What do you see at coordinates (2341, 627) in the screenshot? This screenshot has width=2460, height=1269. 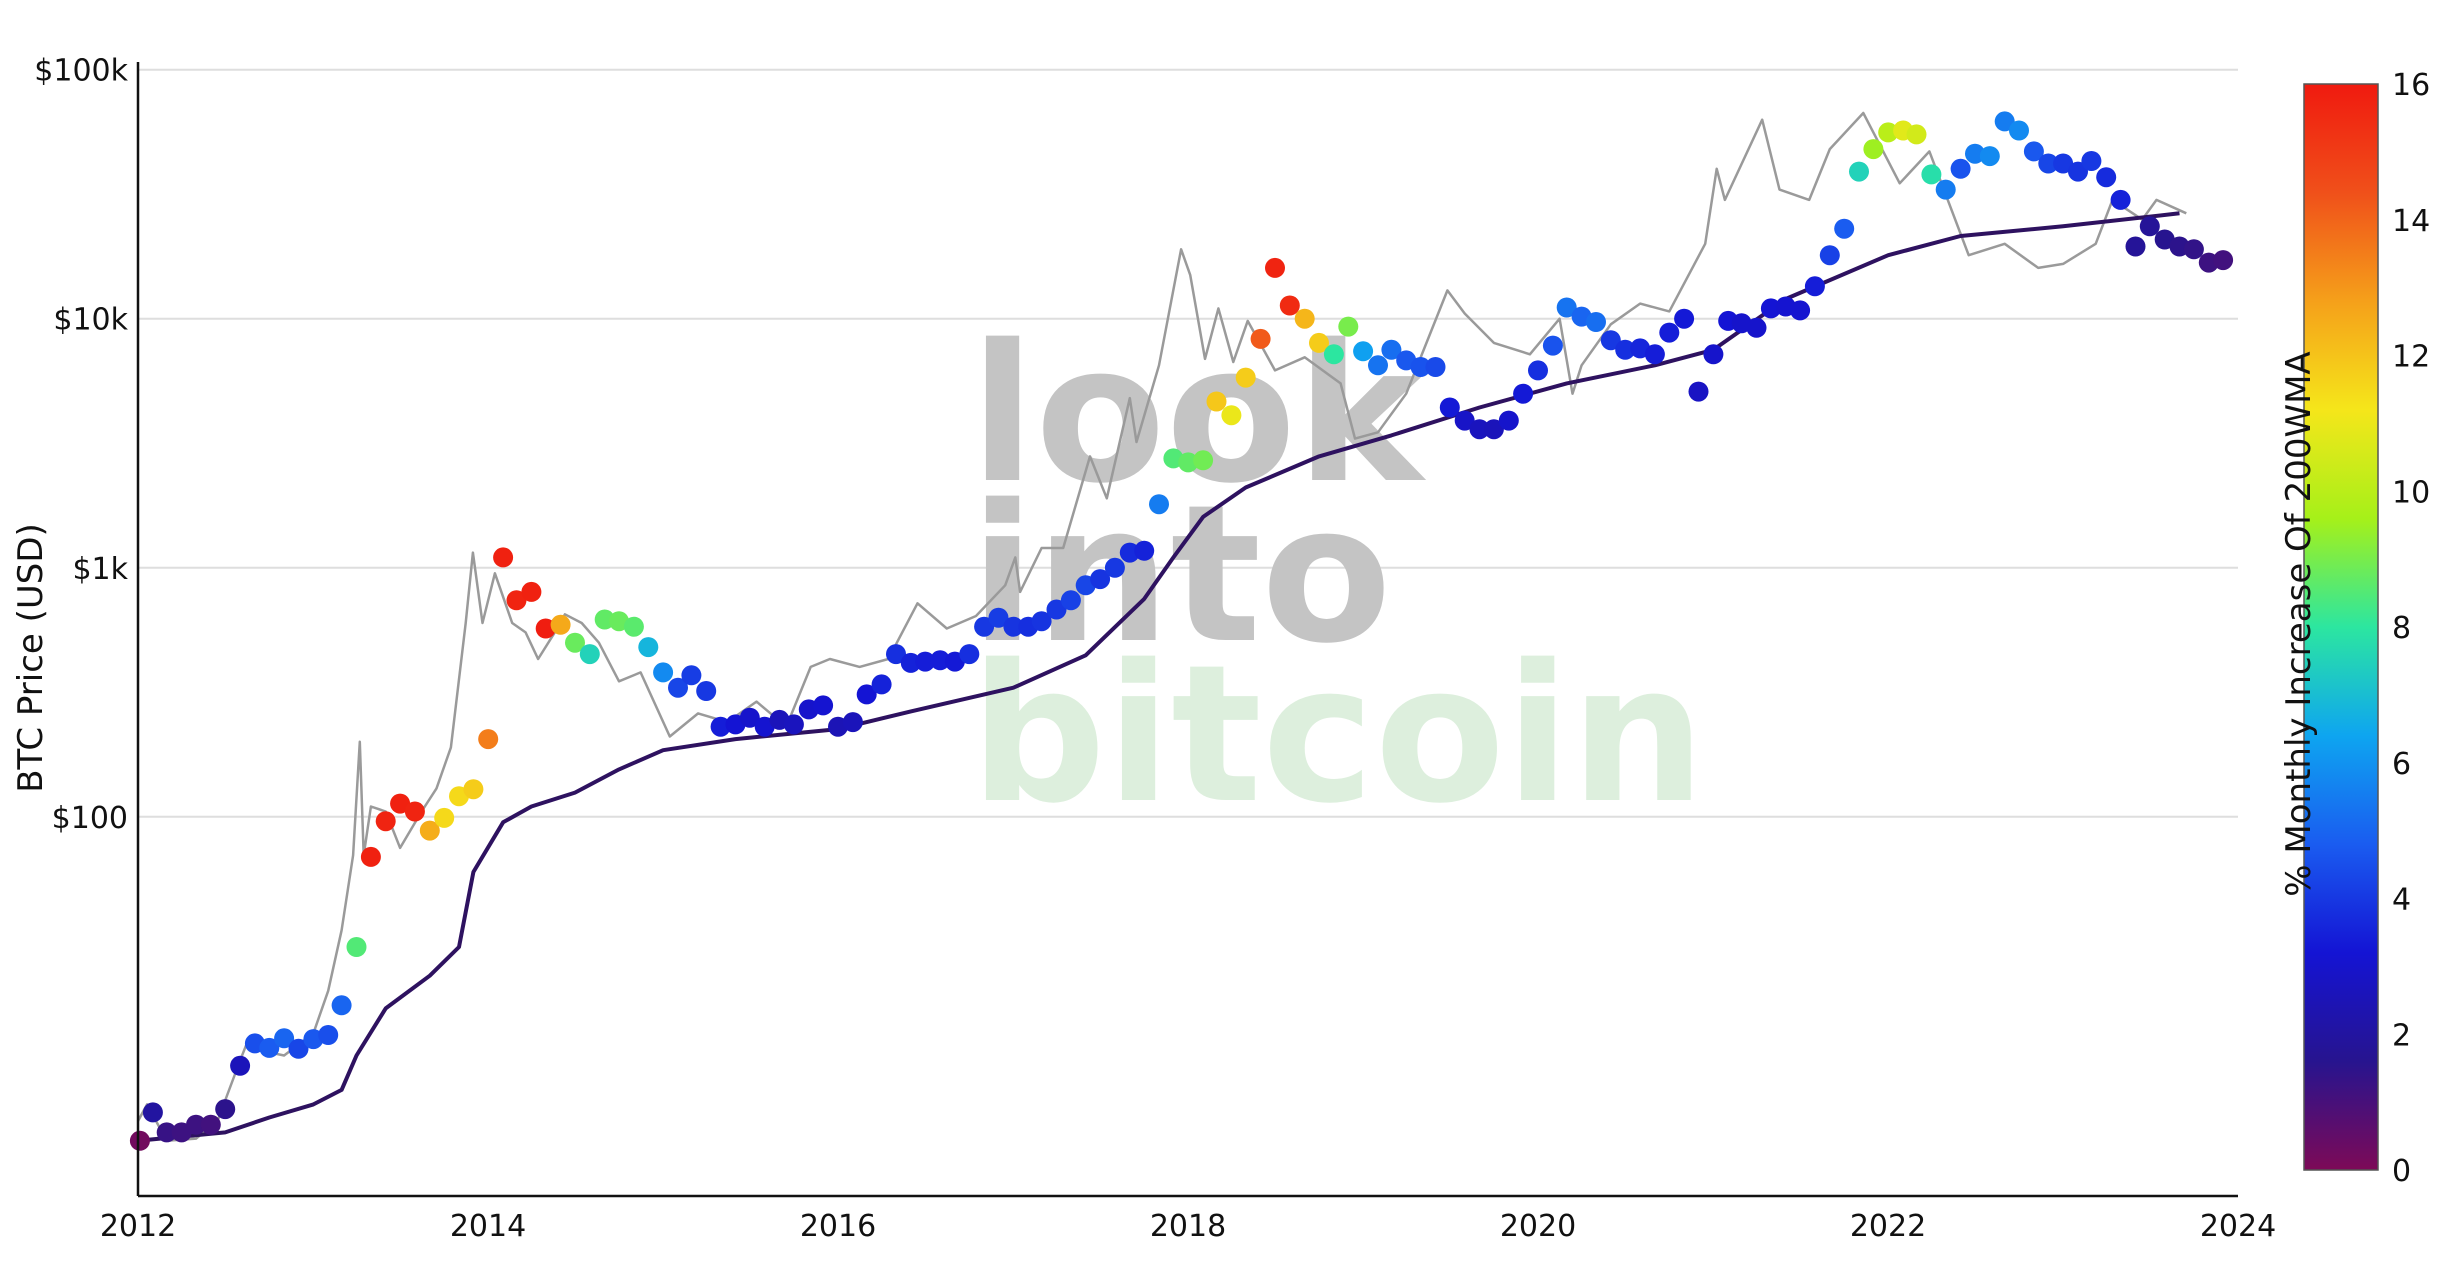 I see `colorbar-gradient` at bounding box center [2341, 627].